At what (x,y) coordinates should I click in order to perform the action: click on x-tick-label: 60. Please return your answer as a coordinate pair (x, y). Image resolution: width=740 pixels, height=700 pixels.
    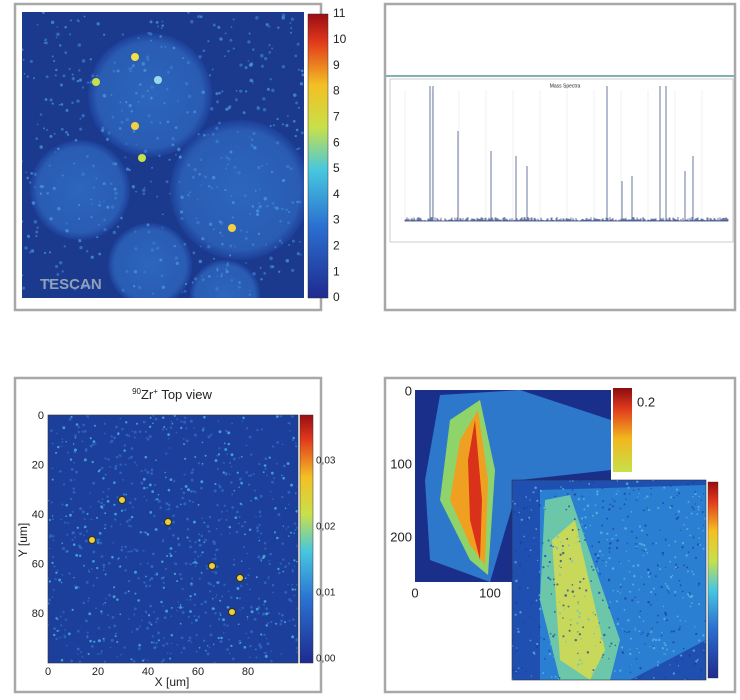
    Looking at the image, I should click on (198, 672).